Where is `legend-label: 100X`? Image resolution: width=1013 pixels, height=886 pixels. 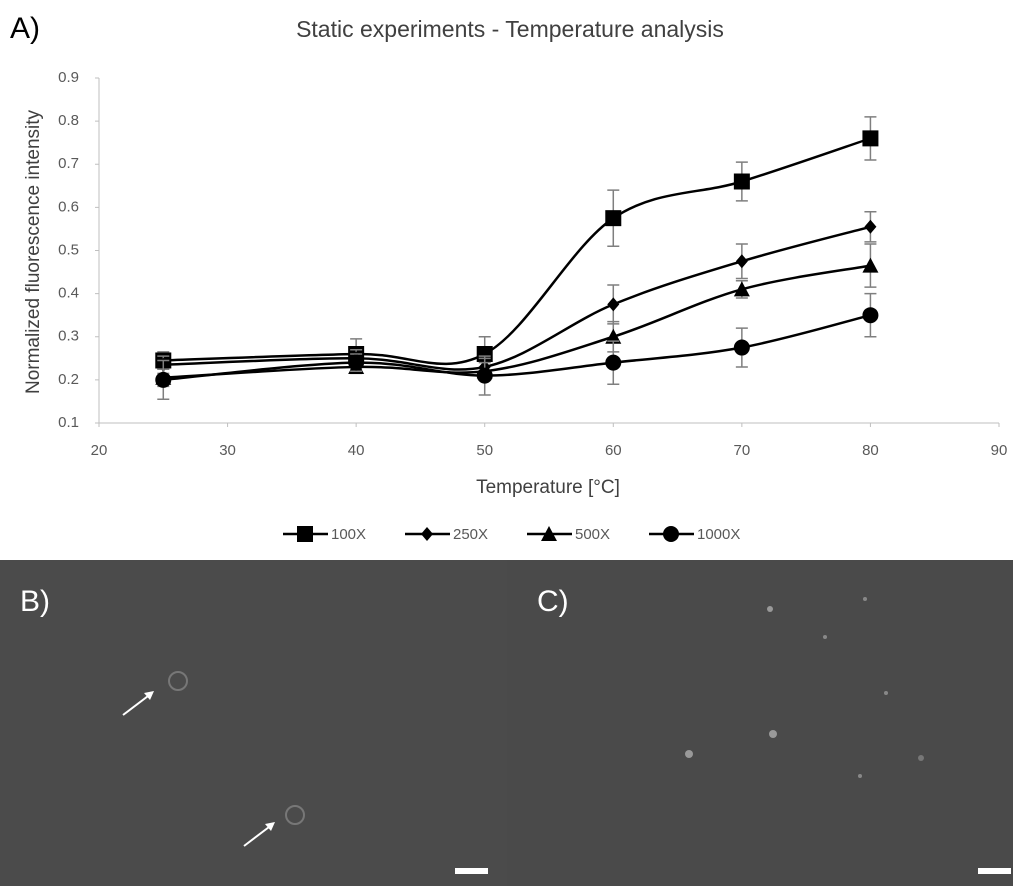
legend-label: 100X is located at coordinates (348, 534).